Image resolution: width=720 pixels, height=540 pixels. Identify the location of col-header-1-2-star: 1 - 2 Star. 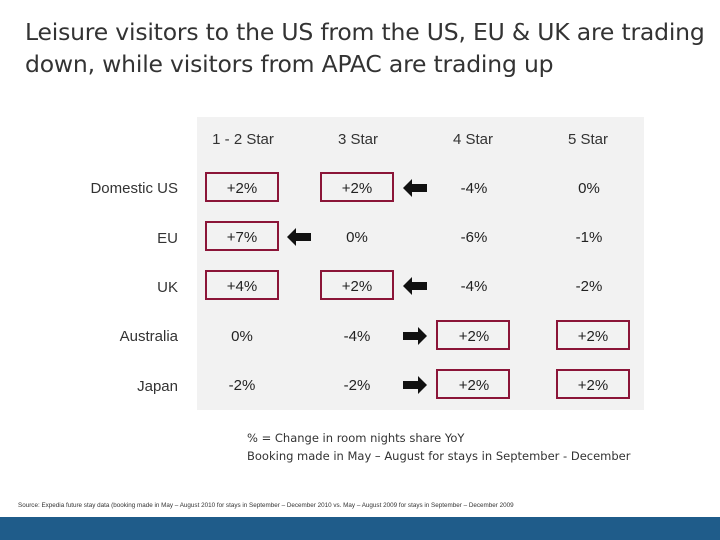
(243, 139).